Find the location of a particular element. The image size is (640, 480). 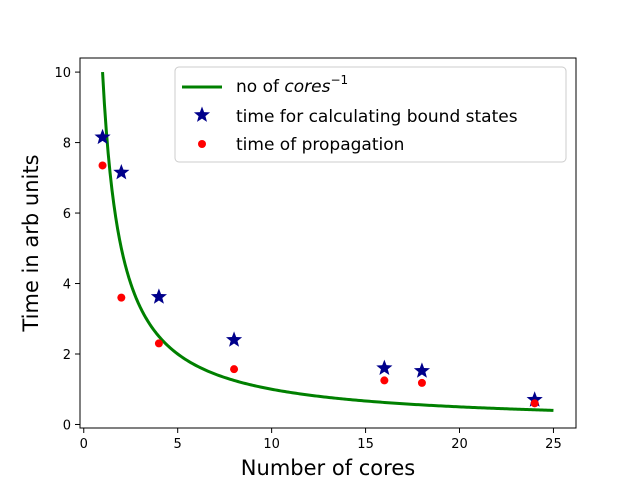

x-tick-label: 5 is located at coordinates (178, 444).